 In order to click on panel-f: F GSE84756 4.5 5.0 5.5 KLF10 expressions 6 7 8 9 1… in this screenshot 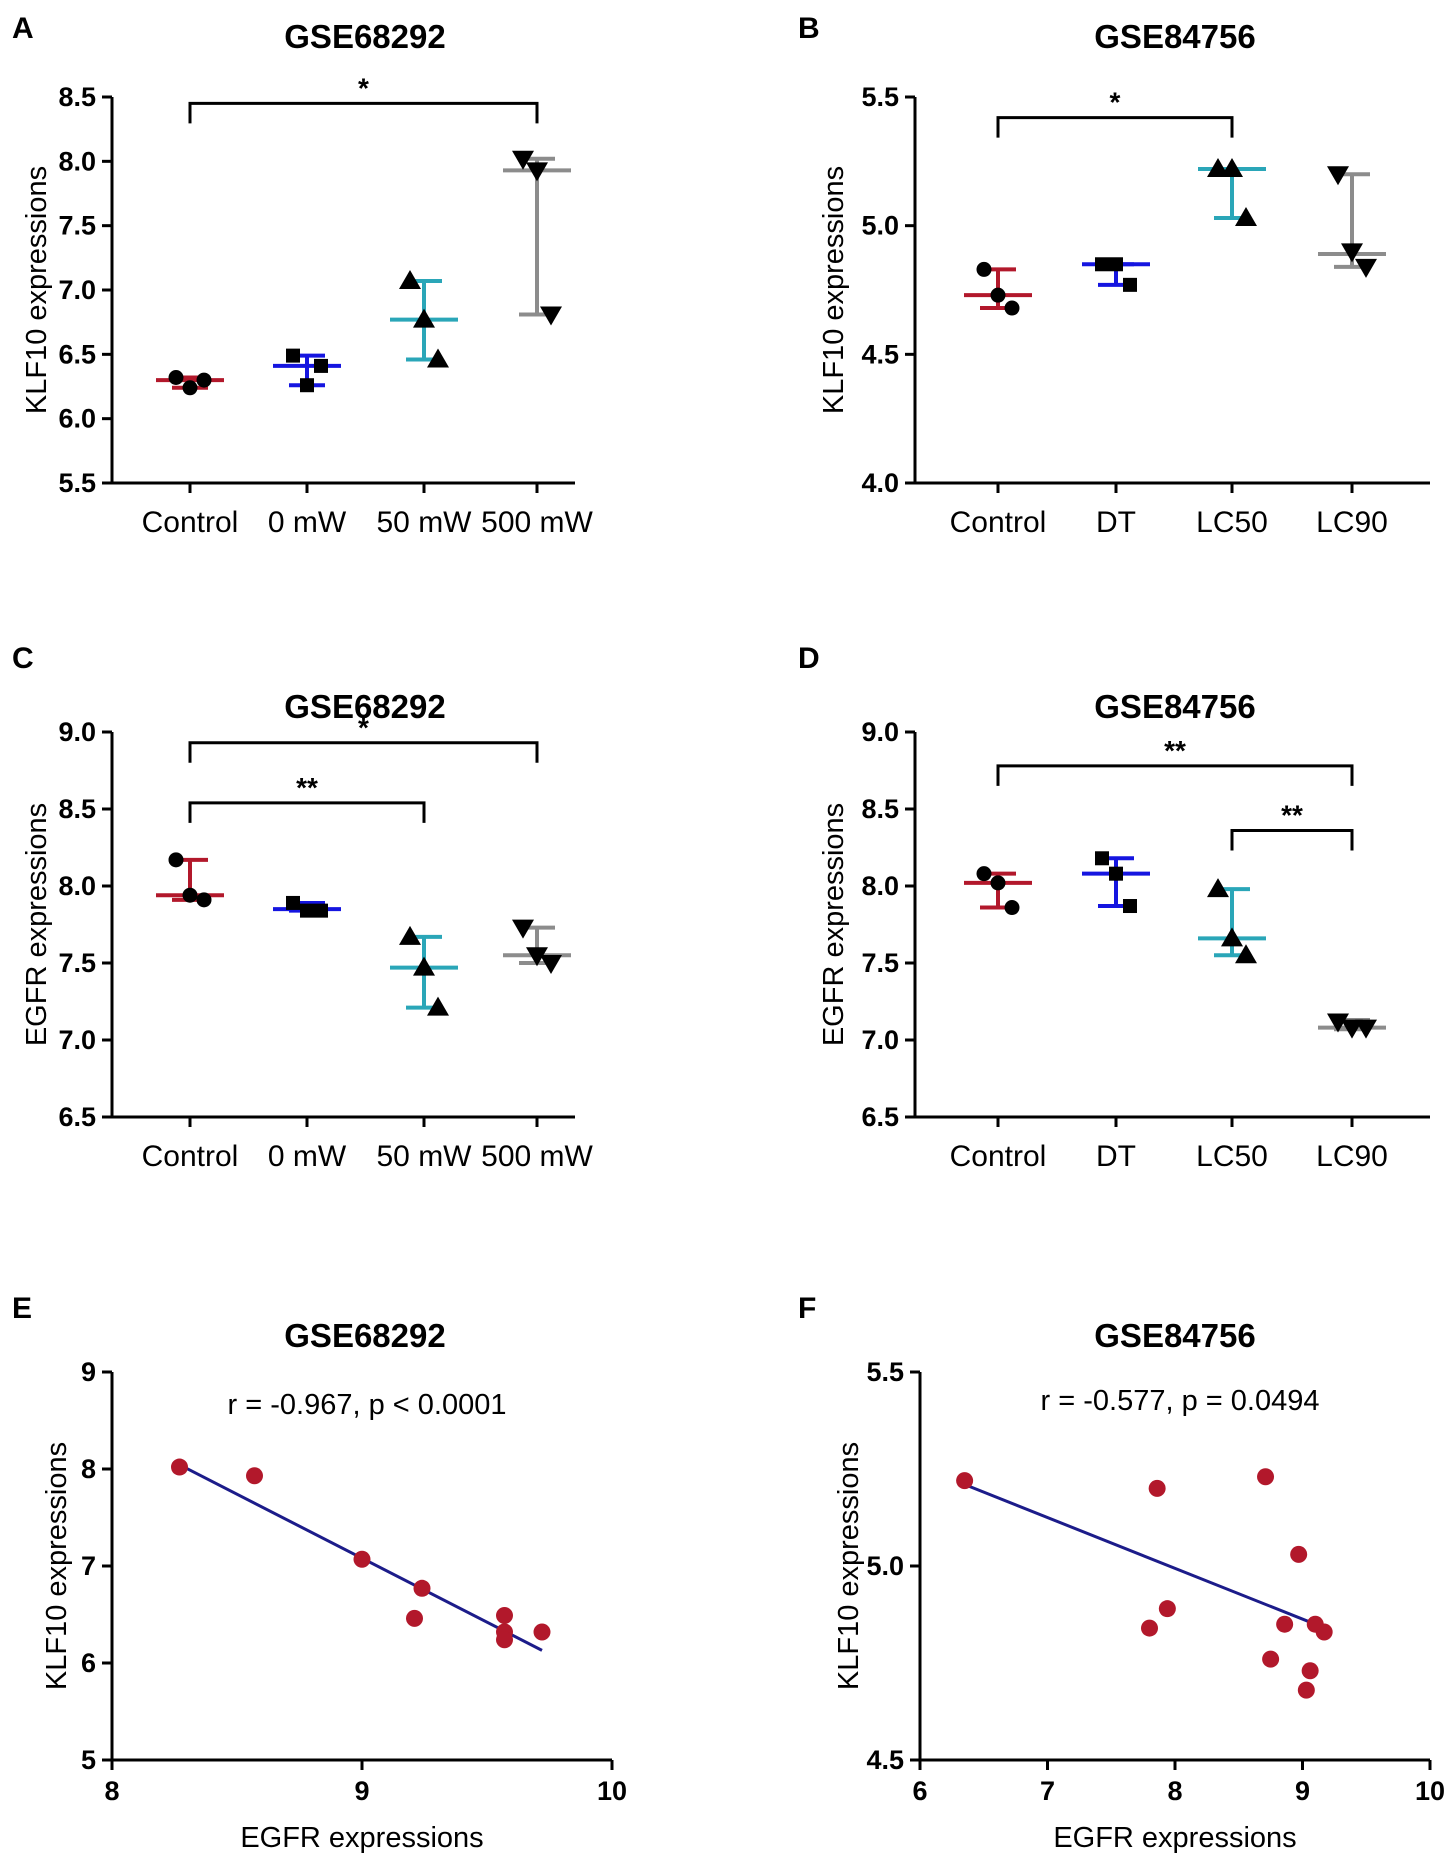, I will do `click(1121, 1573)`.